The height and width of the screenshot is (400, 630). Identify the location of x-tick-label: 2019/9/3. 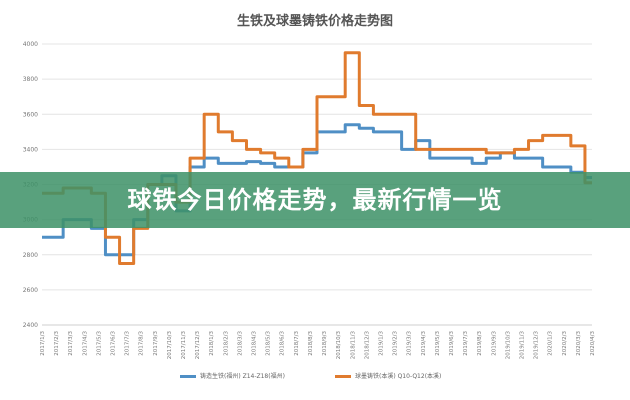
(494, 343).